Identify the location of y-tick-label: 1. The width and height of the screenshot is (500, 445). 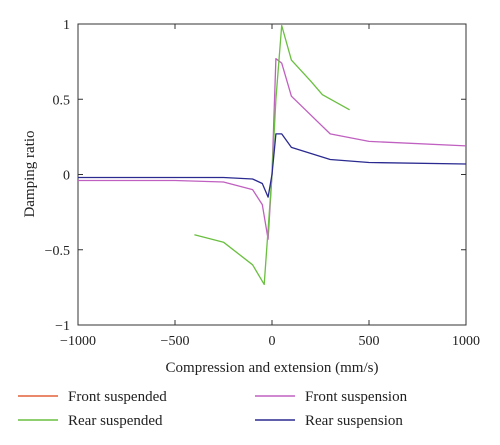
(66, 25).